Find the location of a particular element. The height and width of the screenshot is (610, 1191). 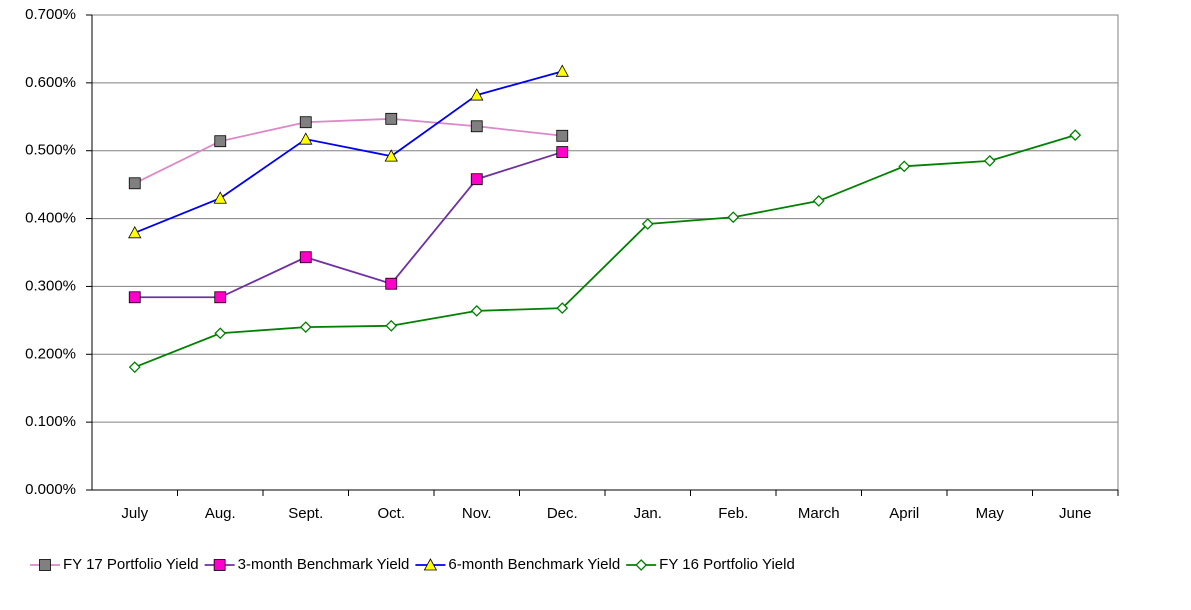

x-tick-label: Jan. is located at coordinates (648, 513).